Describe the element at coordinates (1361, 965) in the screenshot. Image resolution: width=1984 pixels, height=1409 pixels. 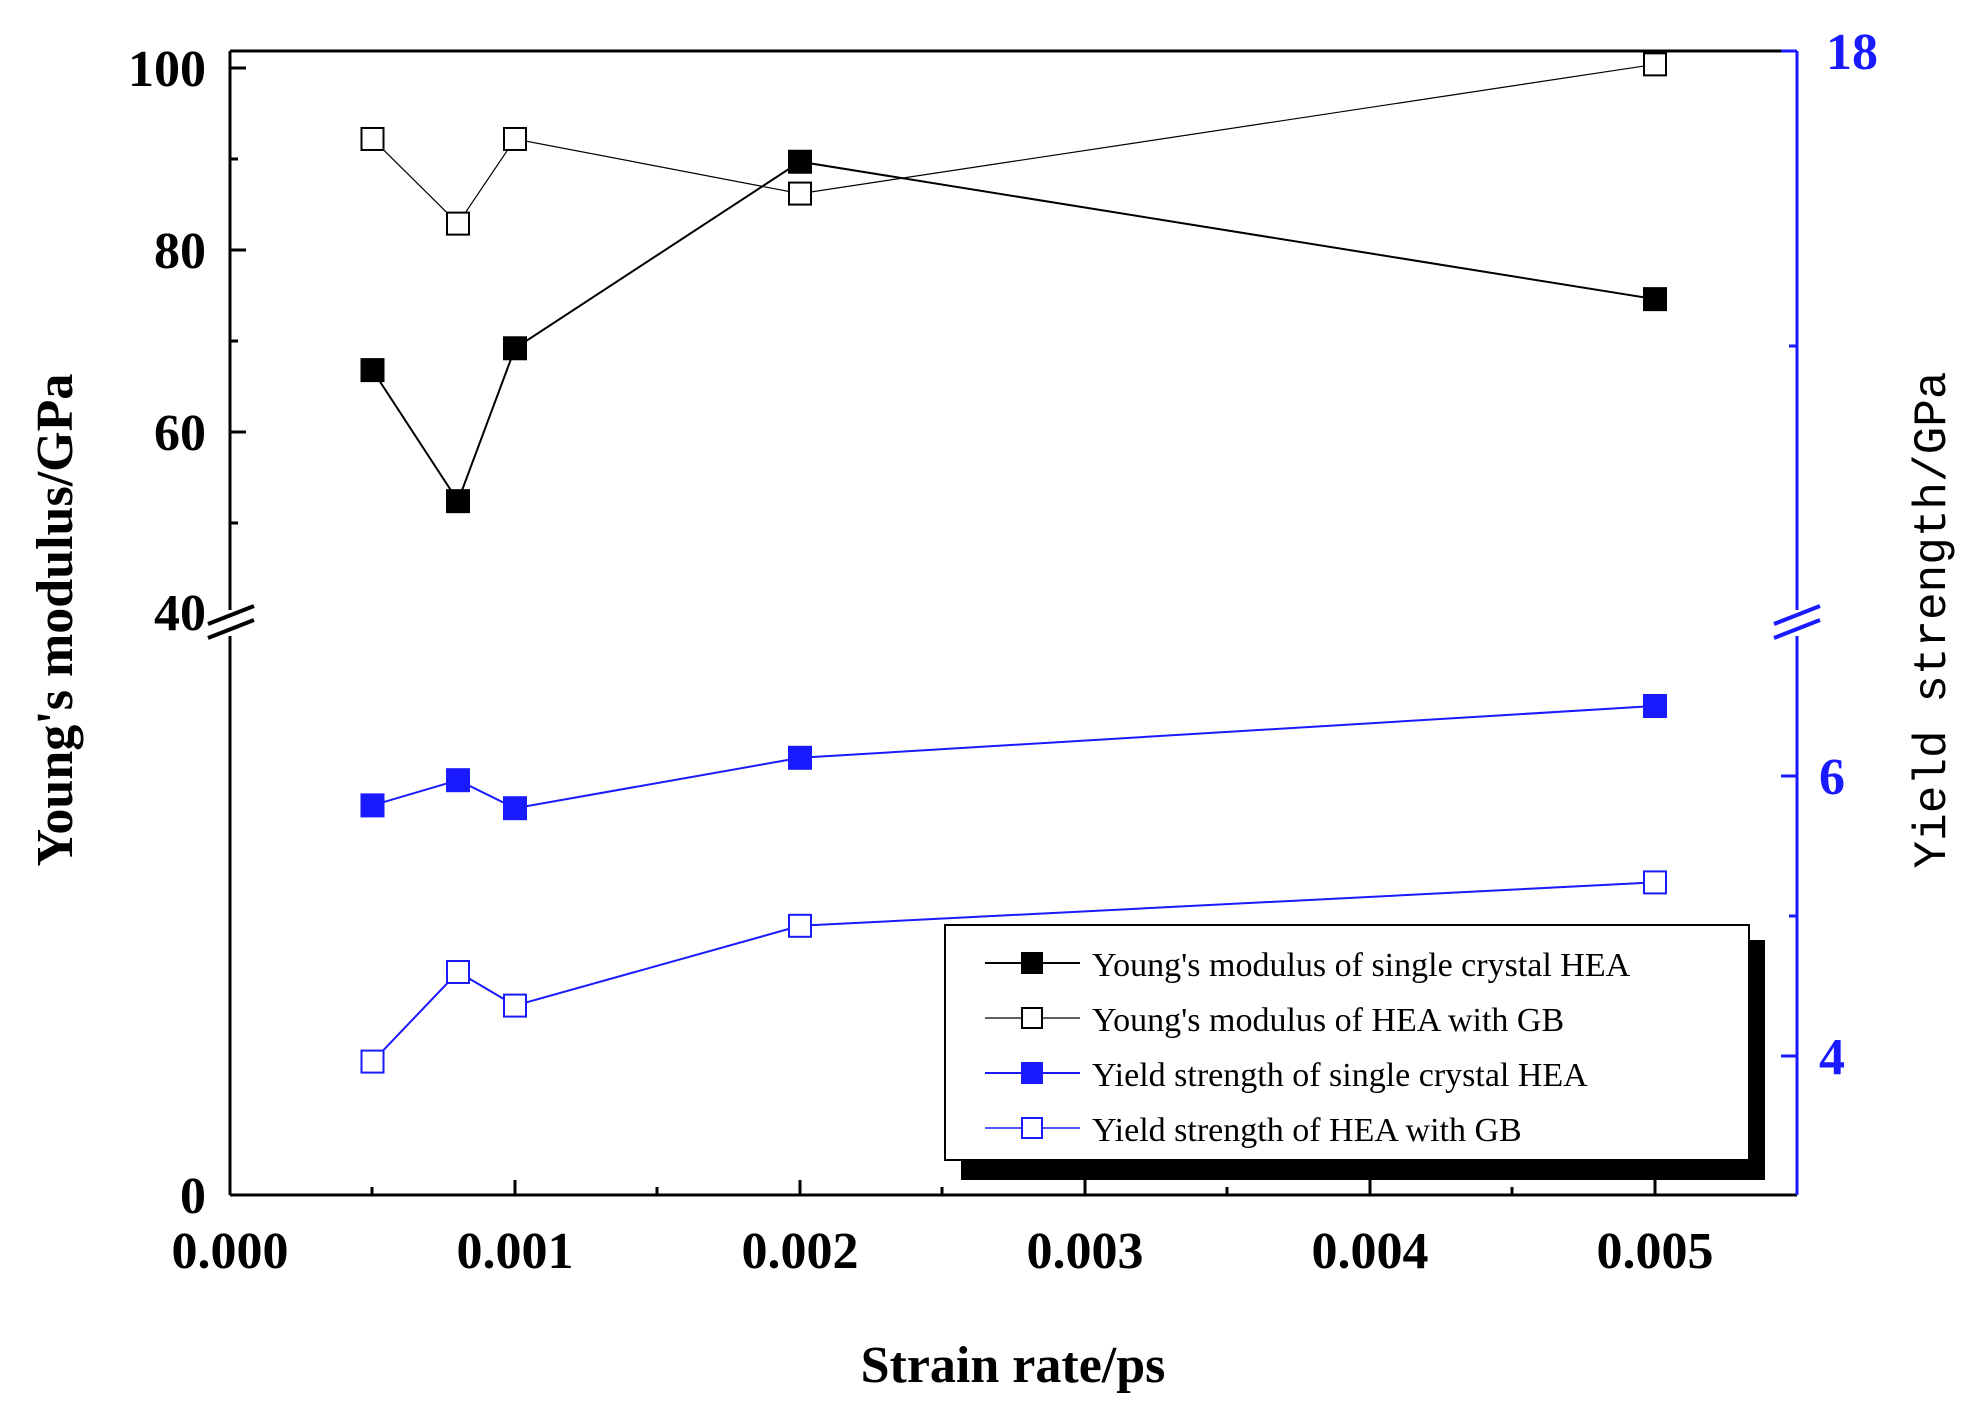
I see `legend-label: Young's modulus of single crystal HEA` at that location.